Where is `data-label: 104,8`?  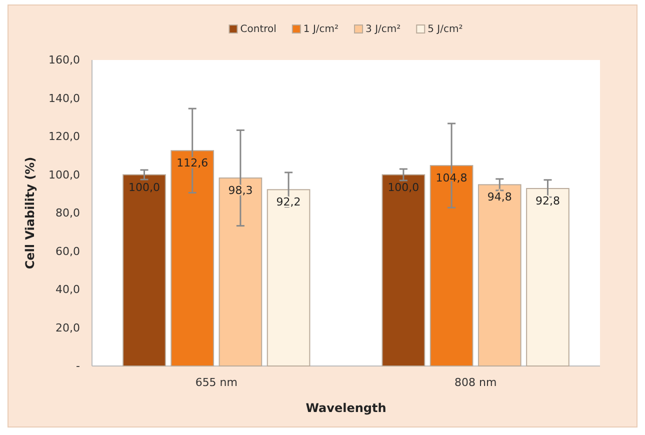
data-label: 104,8 is located at coordinates (452, 178).